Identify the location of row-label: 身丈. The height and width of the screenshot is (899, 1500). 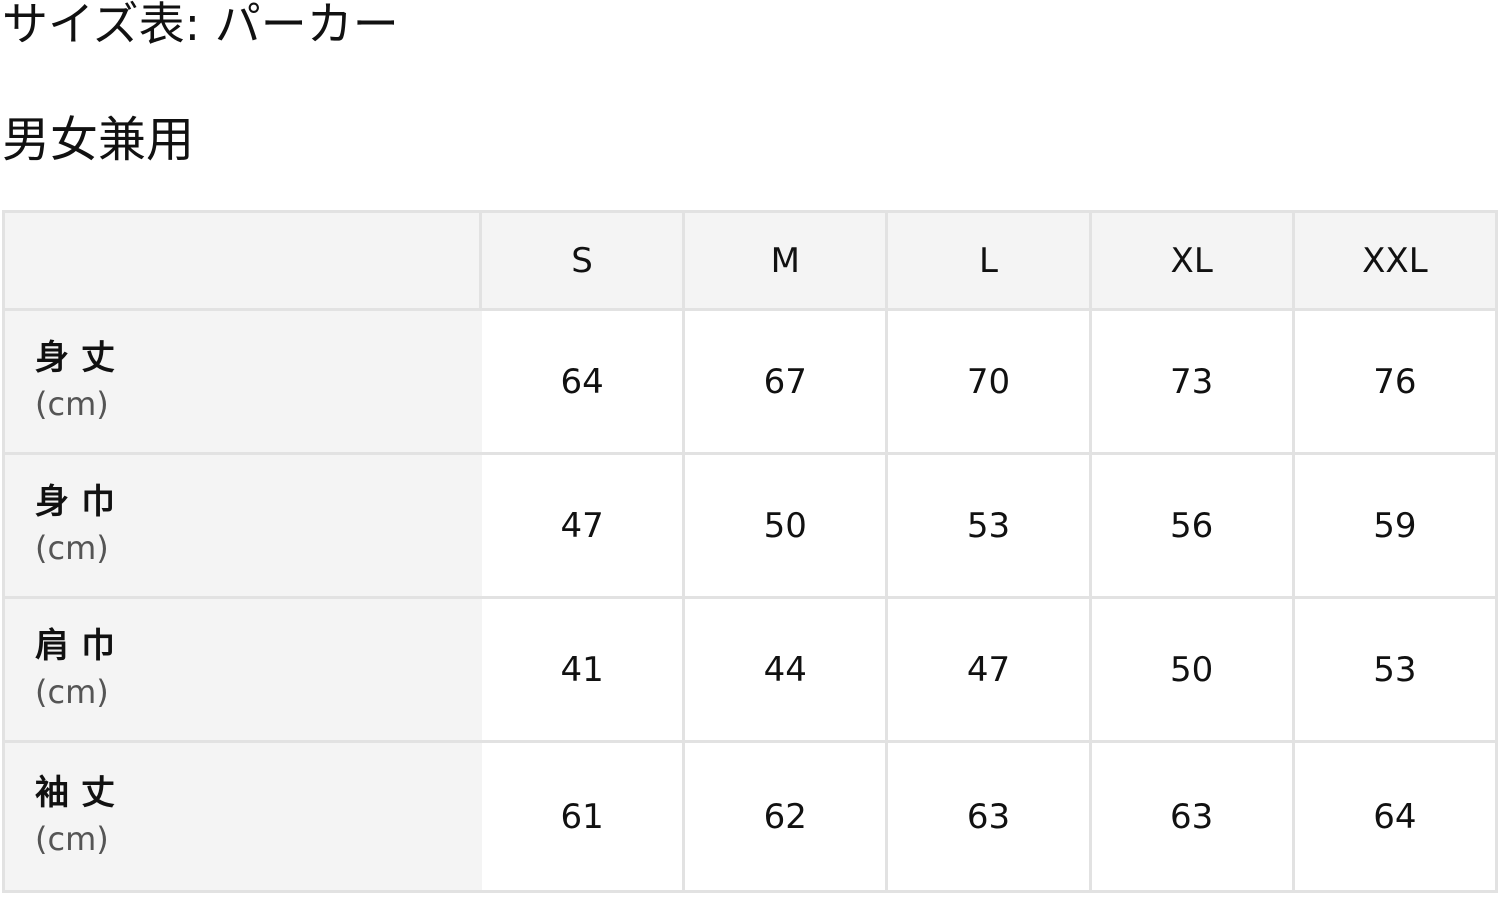
(81, 357).